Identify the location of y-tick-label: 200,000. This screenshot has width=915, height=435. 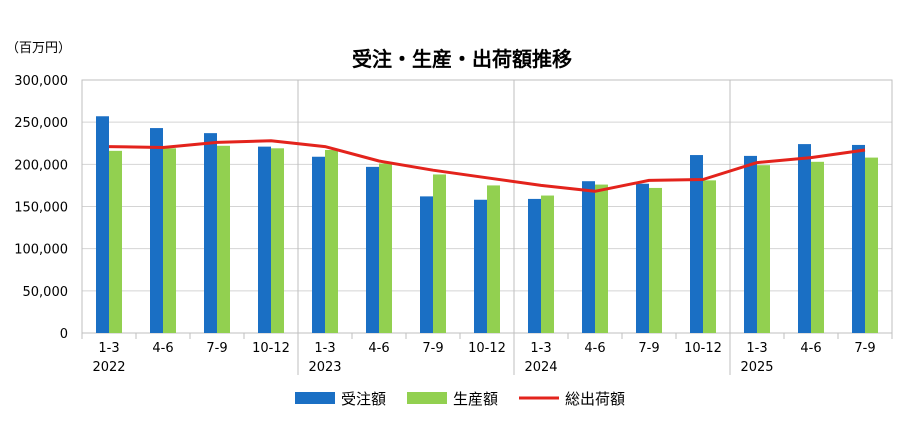
(41, 165).